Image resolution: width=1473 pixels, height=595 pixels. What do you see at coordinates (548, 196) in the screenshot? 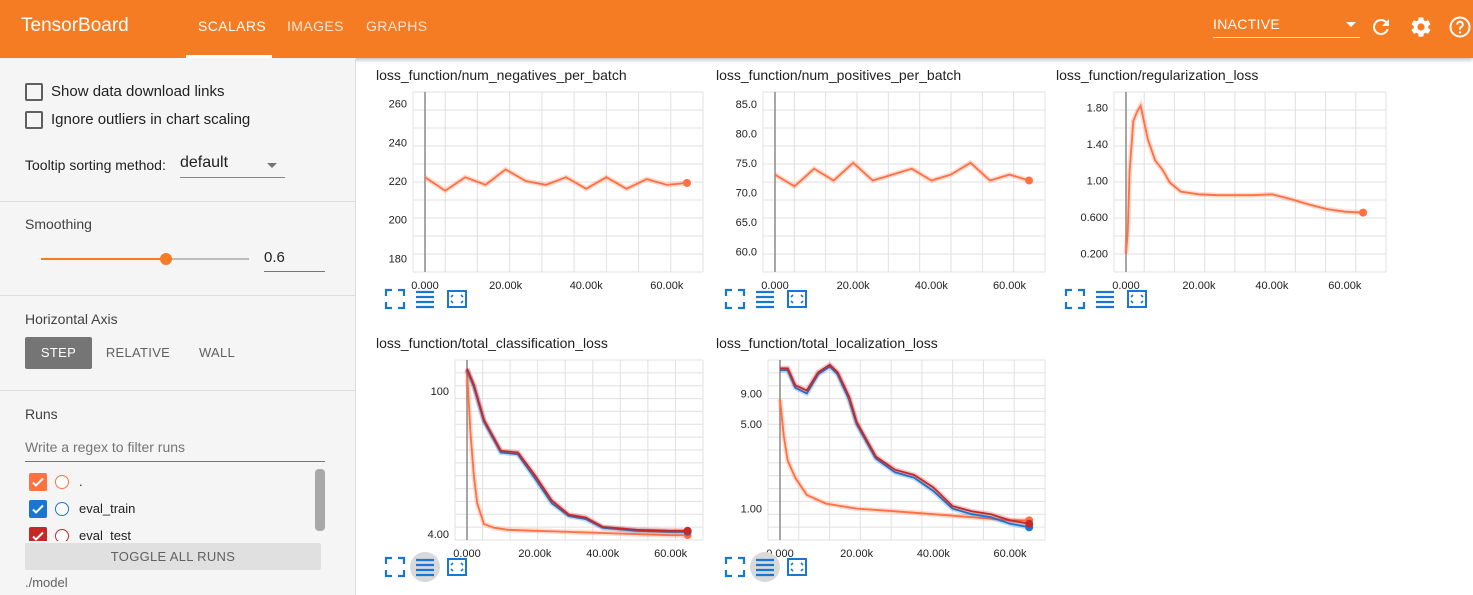
I see `chart-plot: 180 200 220 240 260 0.000 20.00k 40.00k 60.00k` at bounding box center [548, 196].